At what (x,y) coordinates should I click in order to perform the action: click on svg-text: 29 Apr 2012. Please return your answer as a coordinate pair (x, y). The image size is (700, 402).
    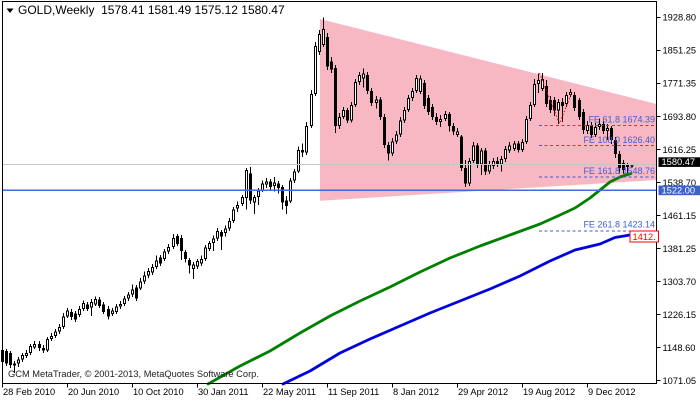
    Looking at the image, I should click on (483, 392).